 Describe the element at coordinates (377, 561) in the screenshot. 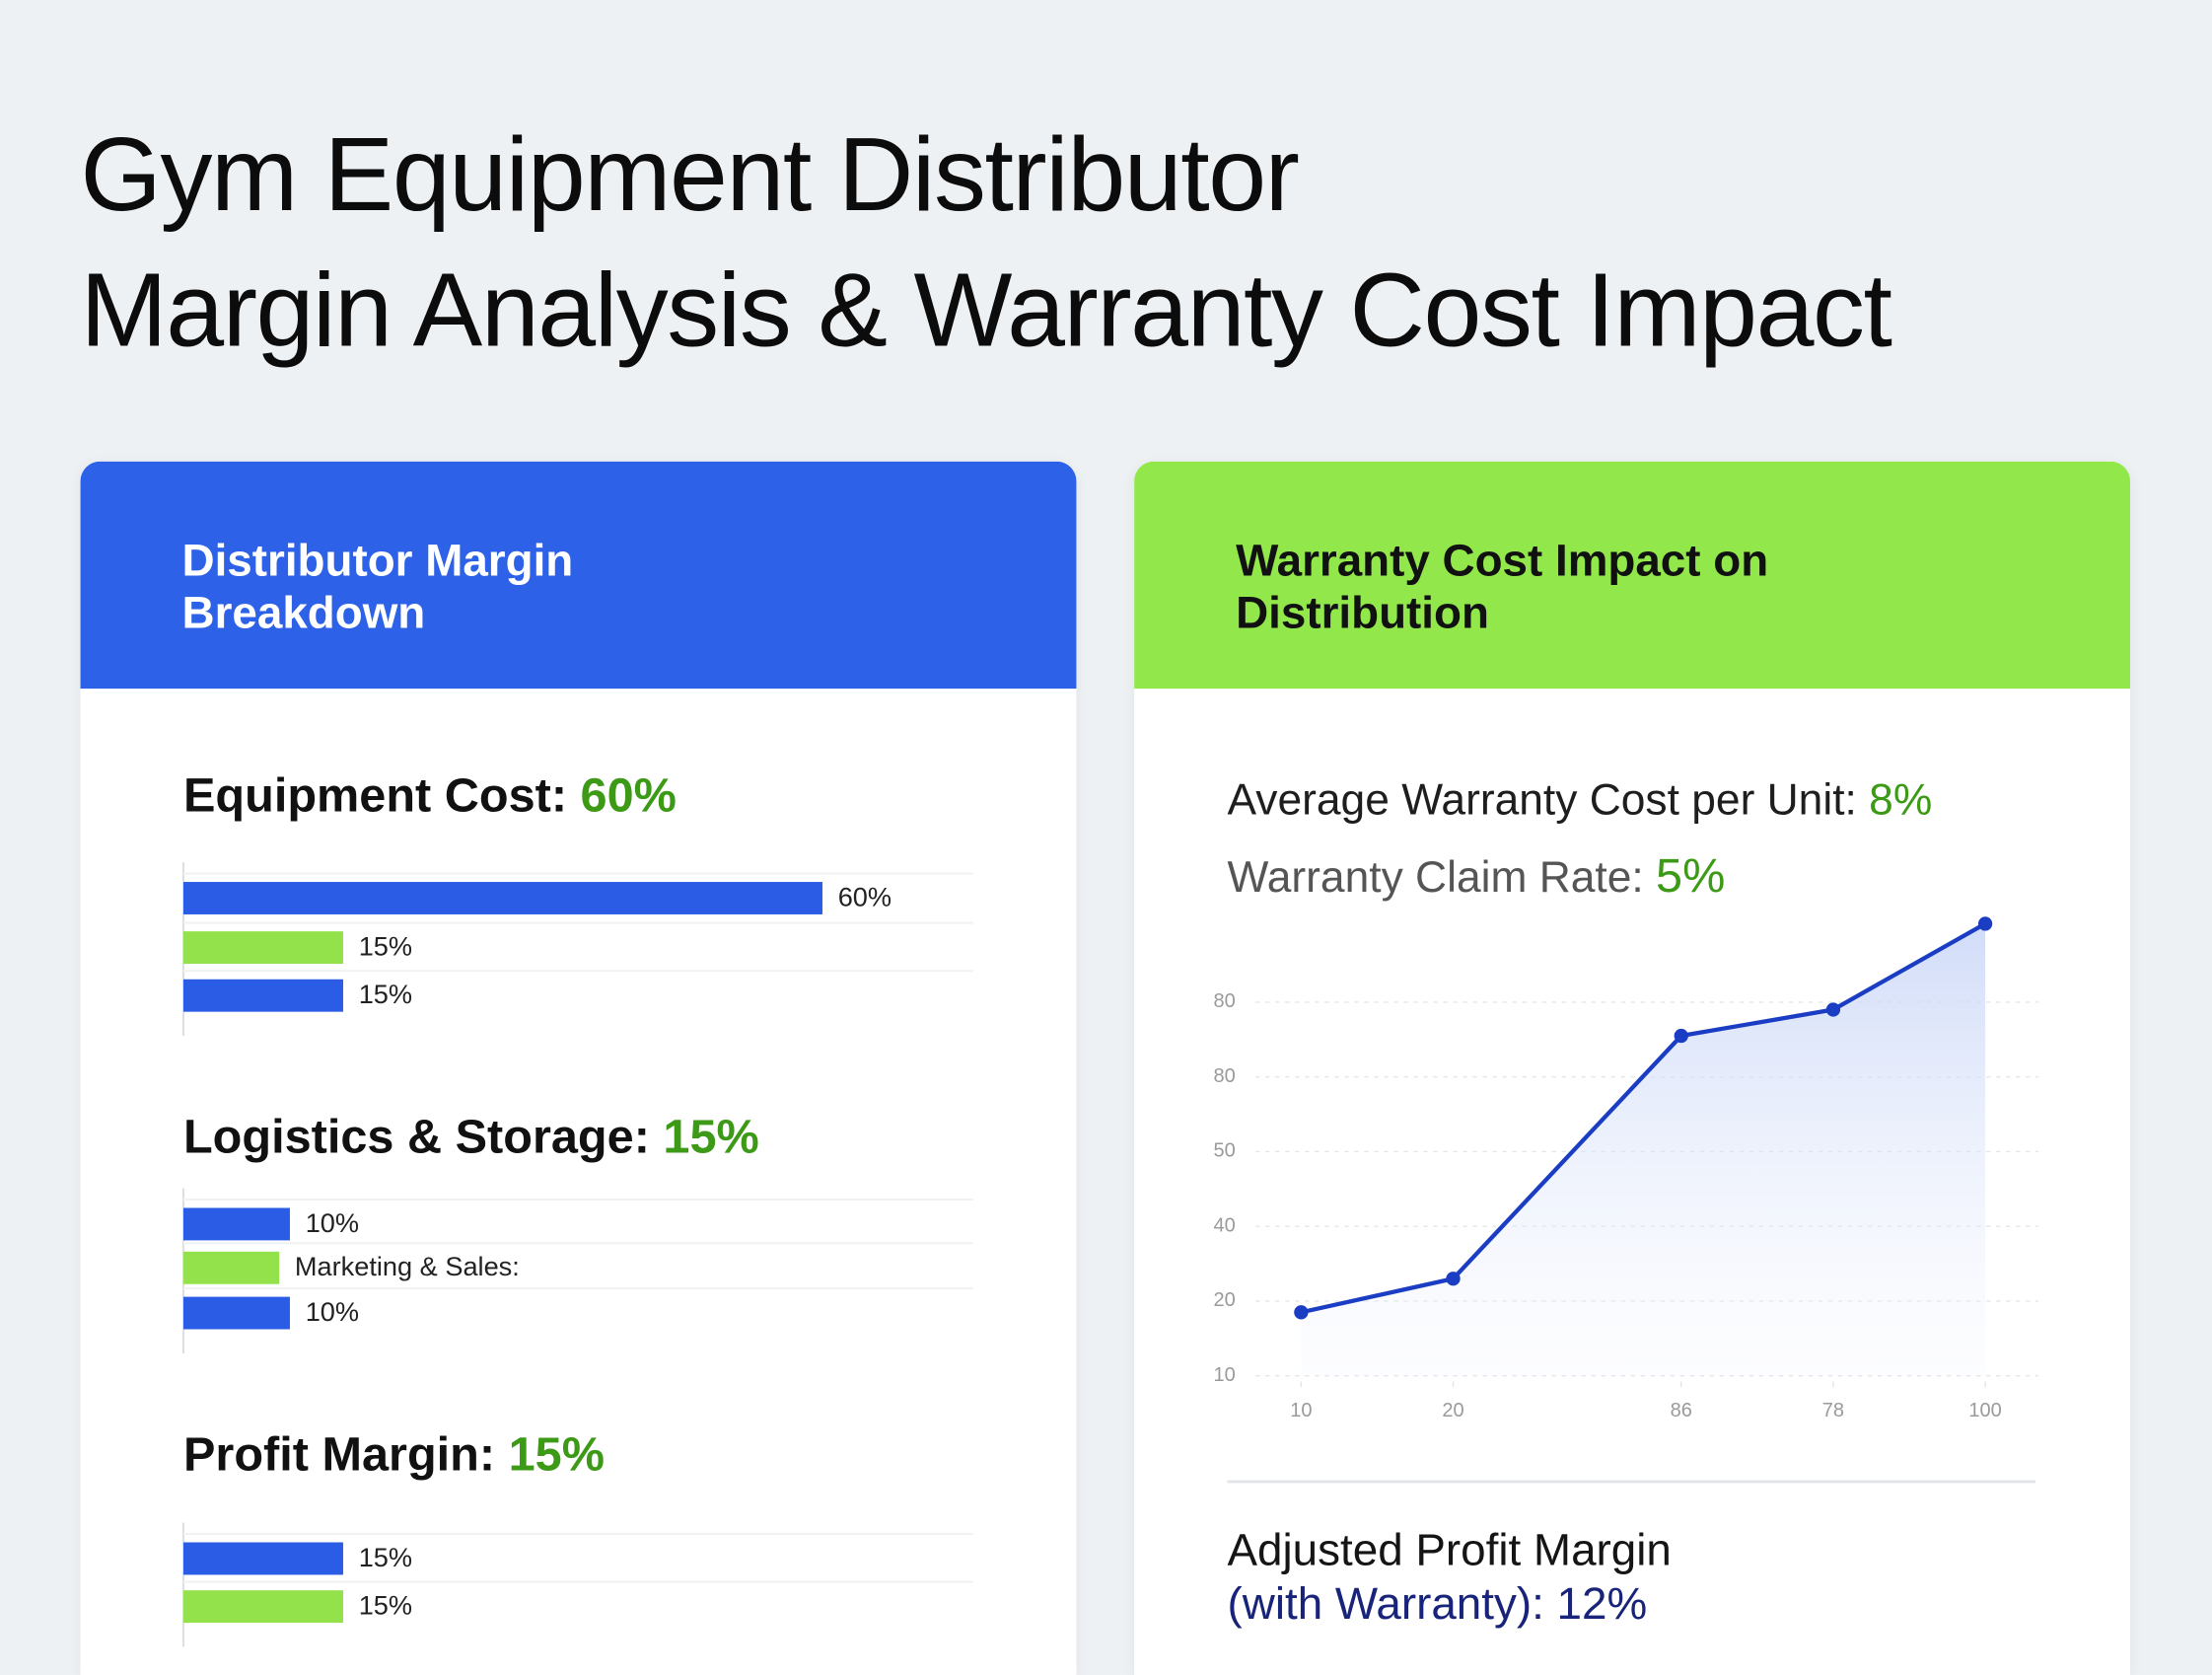

I see `card-title-line: Distributor Margin` at that location.